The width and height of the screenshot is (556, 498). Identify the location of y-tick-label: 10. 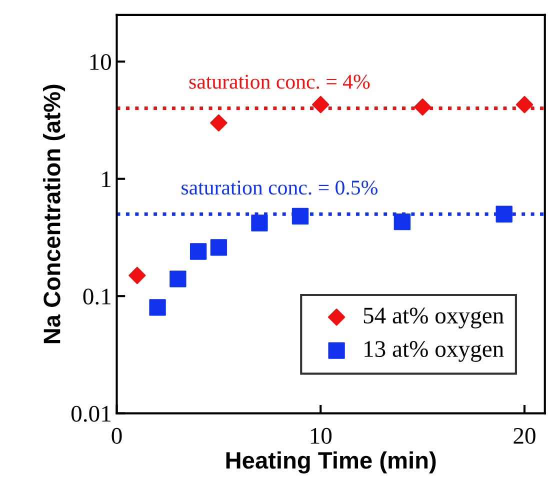
(100, 62).